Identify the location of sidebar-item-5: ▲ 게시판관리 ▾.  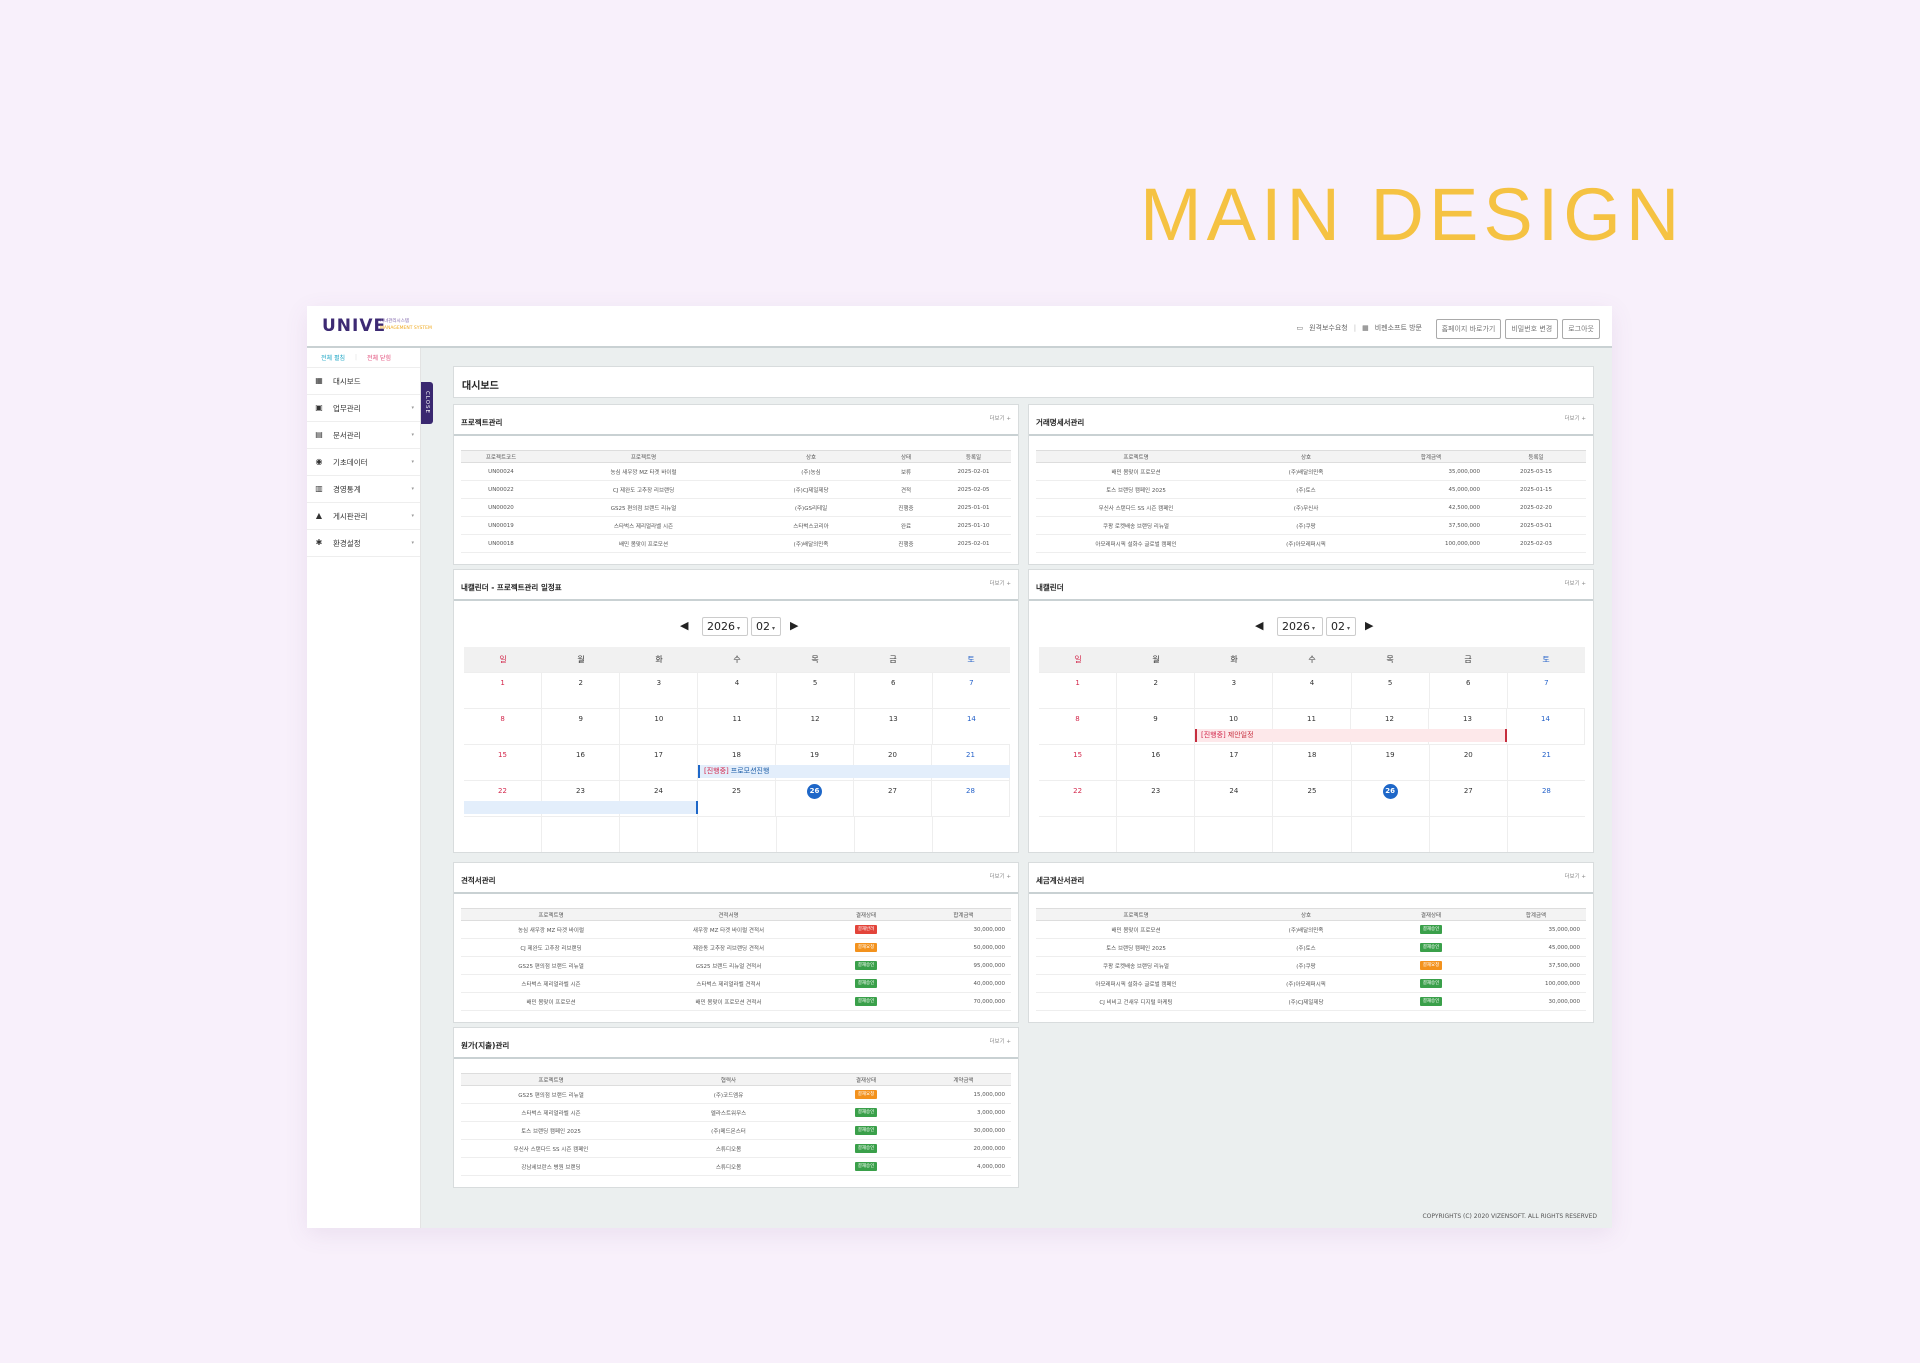
(363, 516).